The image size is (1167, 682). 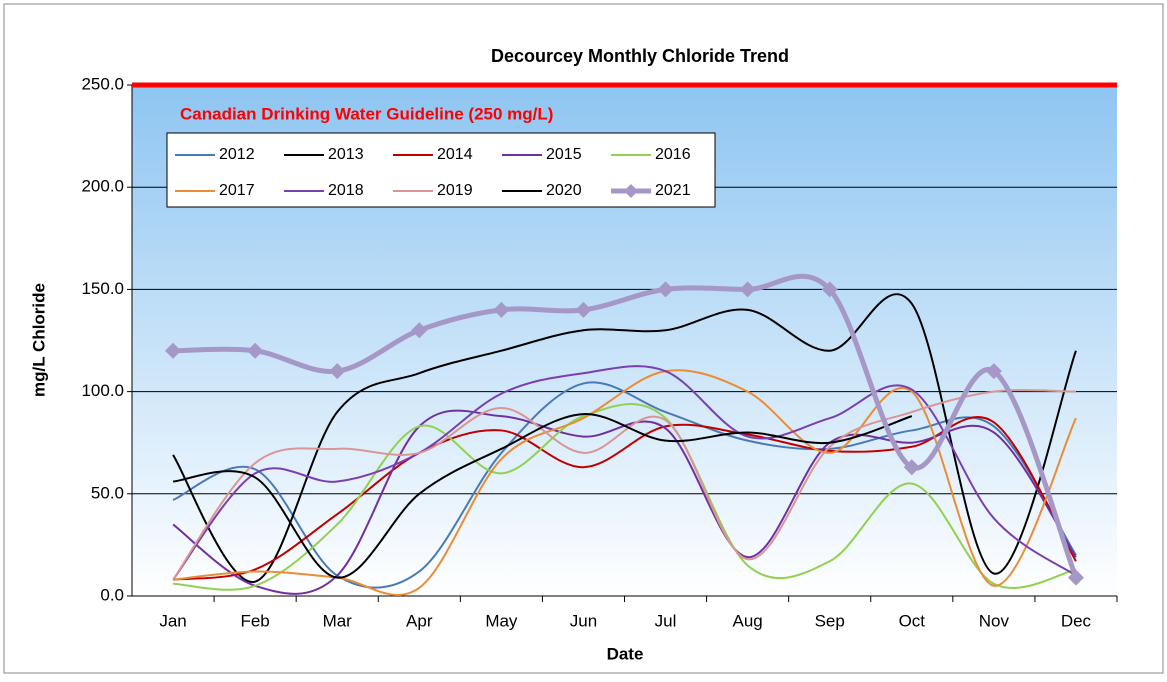 What do you see at coordinates (583, 620) in the screenshot?
I see `x-tick-label: Jun` at bounding box center [583, 620].